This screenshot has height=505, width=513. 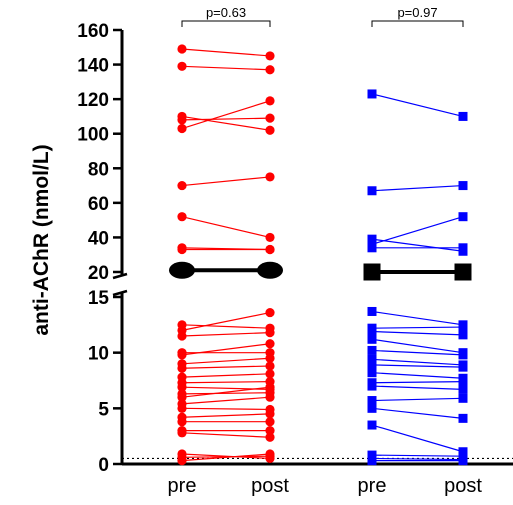 I want to click on y-tick-label: 60, so click(x=98, y=204).